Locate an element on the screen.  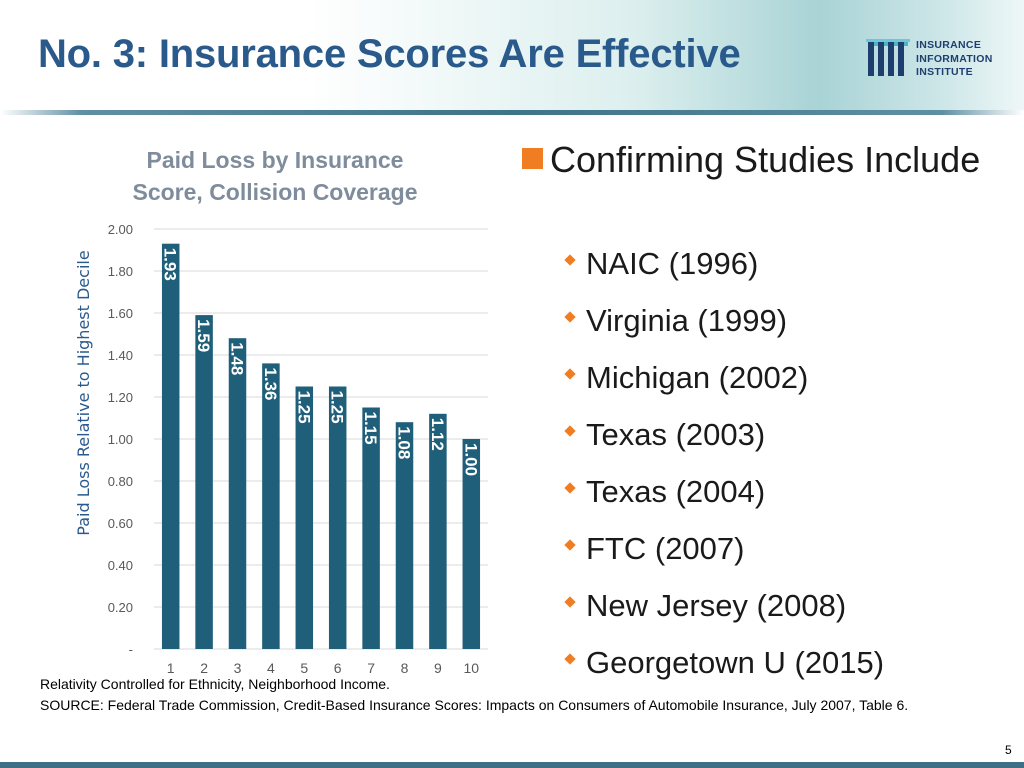
sub-bullet-text: FTC (2007) is located at coordinates (665, 548).